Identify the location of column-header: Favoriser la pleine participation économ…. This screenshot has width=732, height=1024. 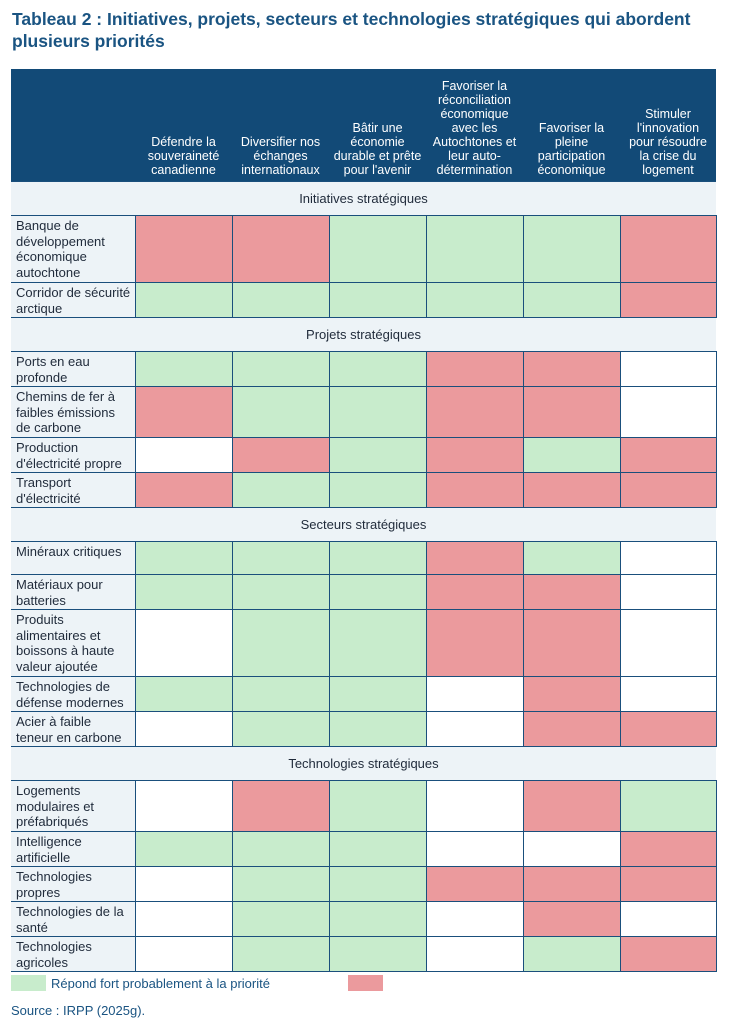
(571, 125).